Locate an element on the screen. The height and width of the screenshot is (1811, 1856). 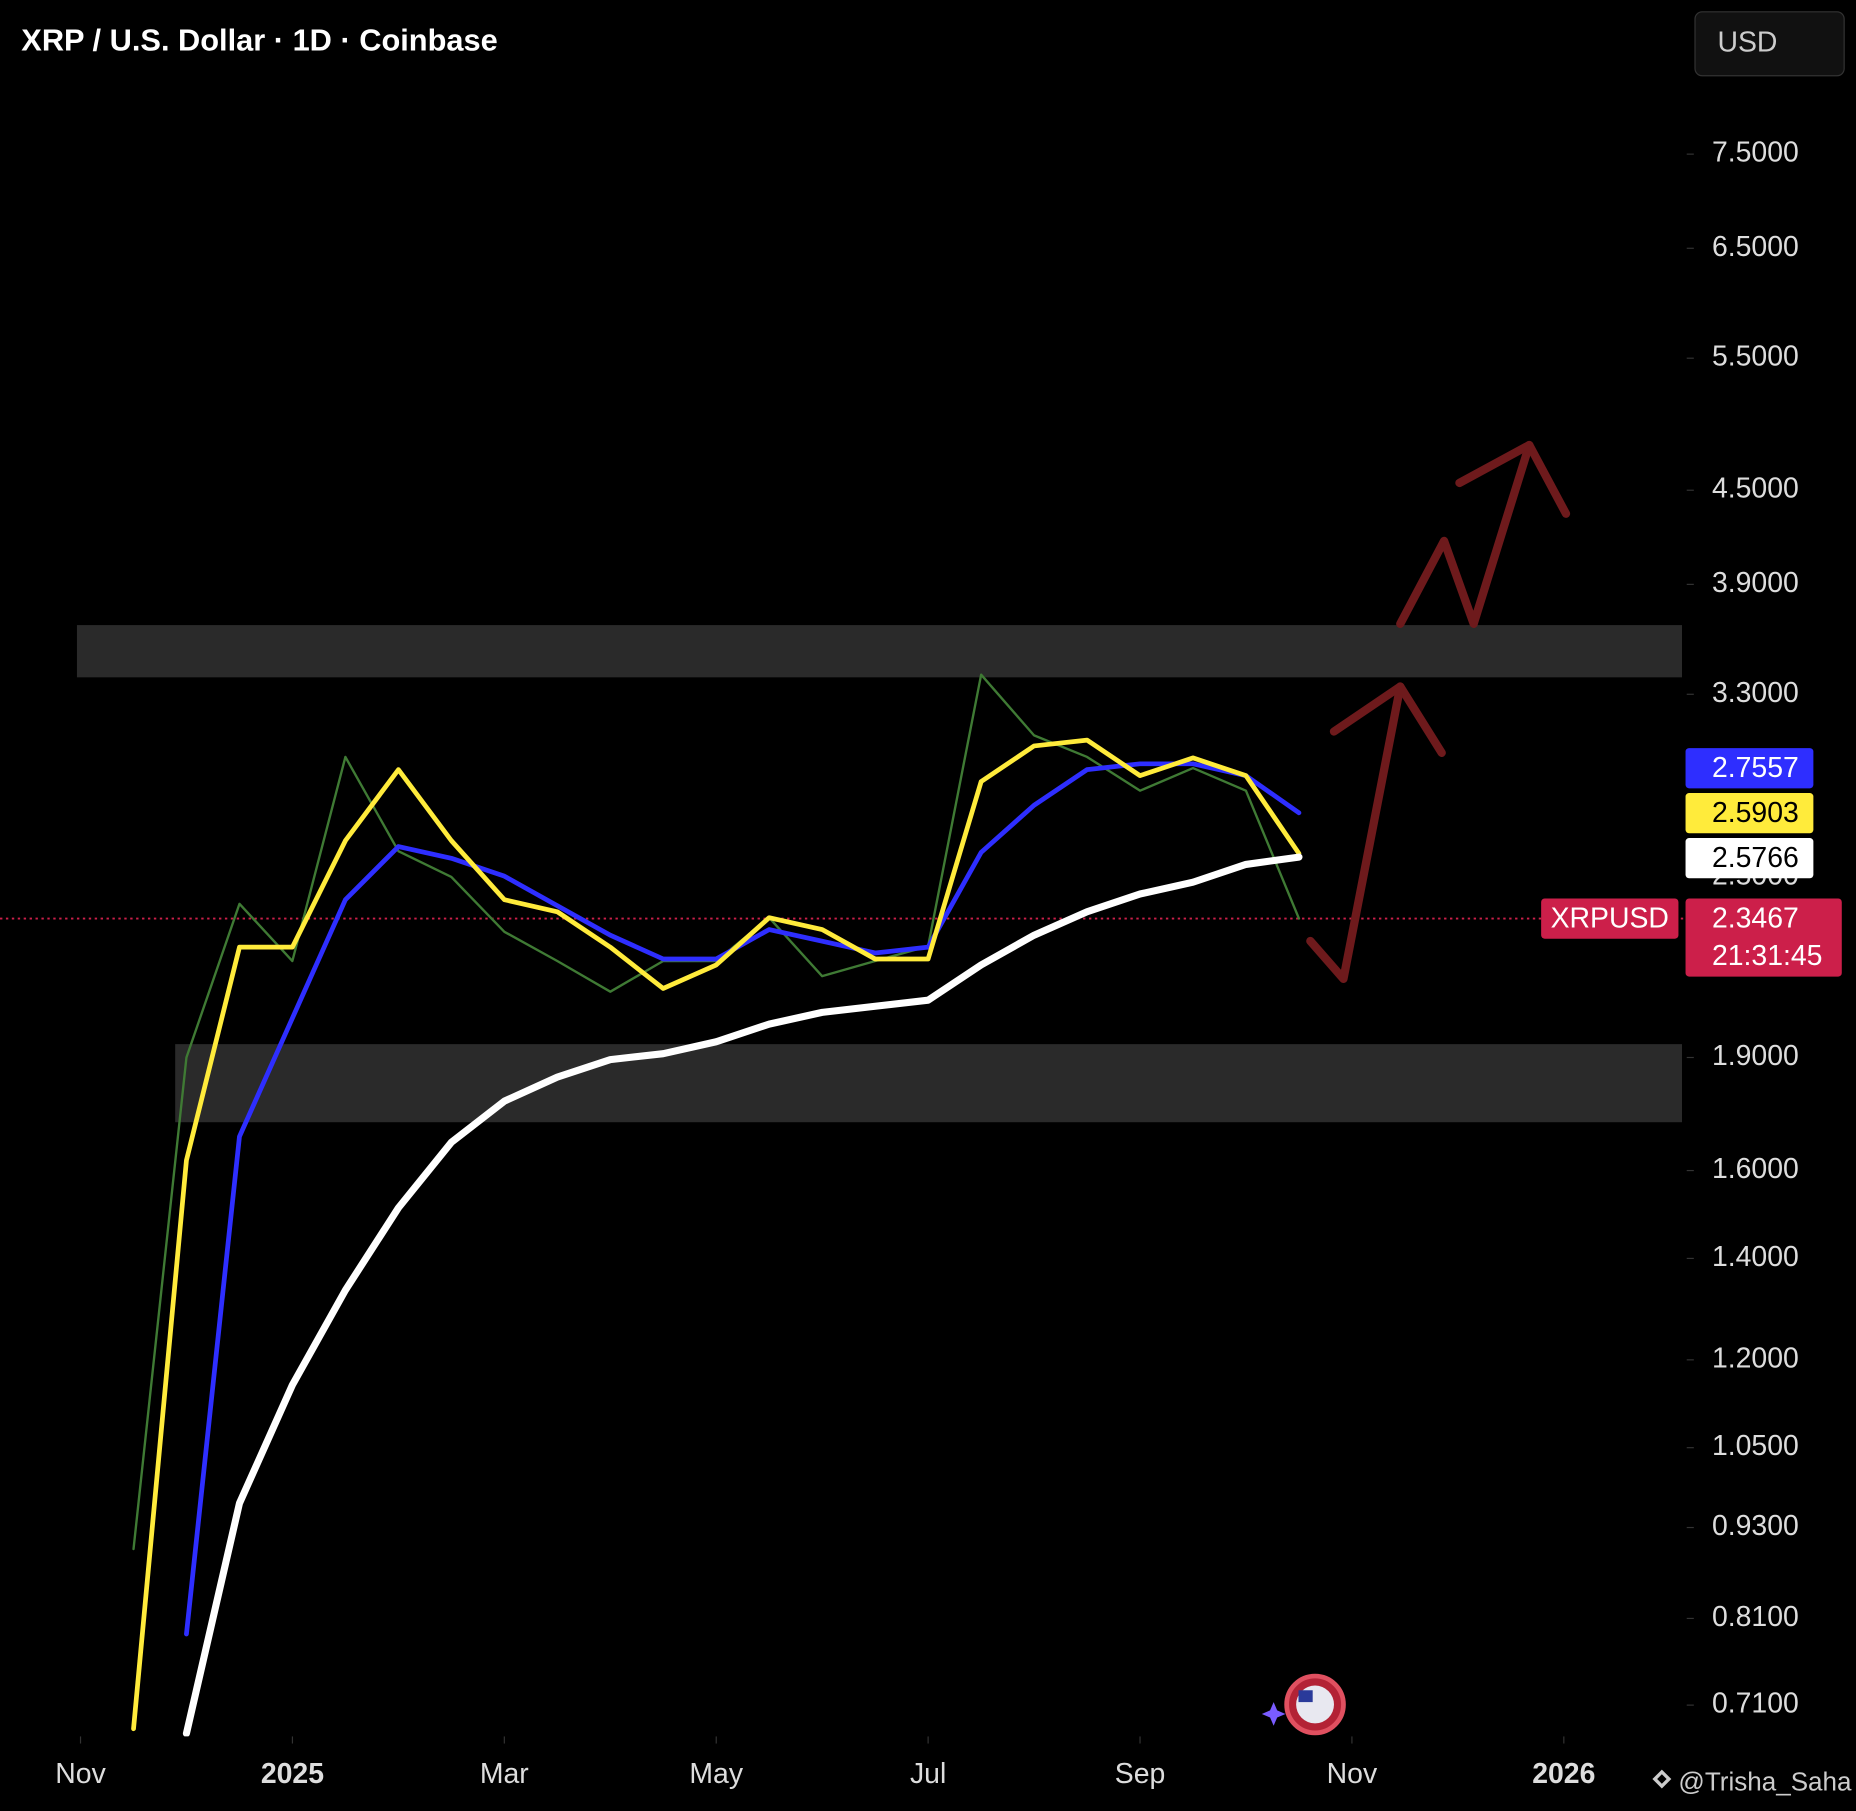
chart-title: XRP / U.S. Dollar · 1D · Coinbase is located at coordinates (259, 40).